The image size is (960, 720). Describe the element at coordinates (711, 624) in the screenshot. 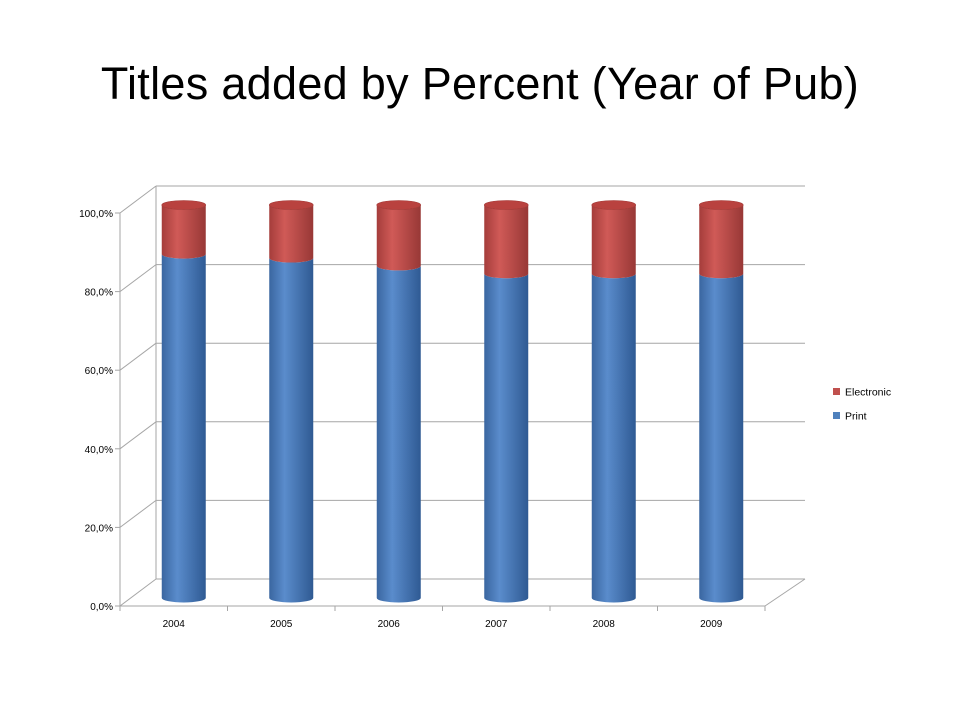

I see `x-tick-label: 2009` at that location.